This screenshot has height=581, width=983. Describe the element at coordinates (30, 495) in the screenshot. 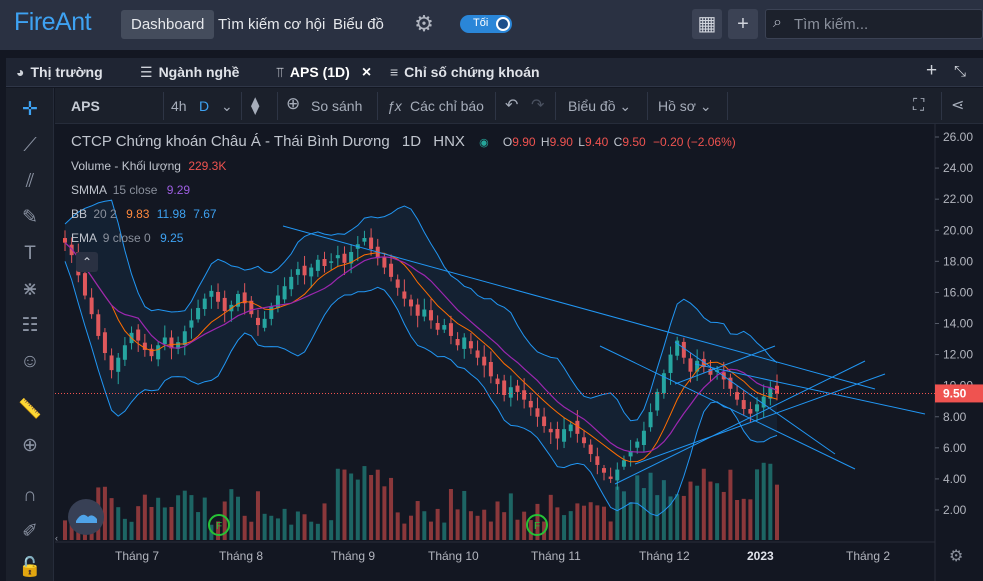

I see `magnet-icon: ∩` at that location.